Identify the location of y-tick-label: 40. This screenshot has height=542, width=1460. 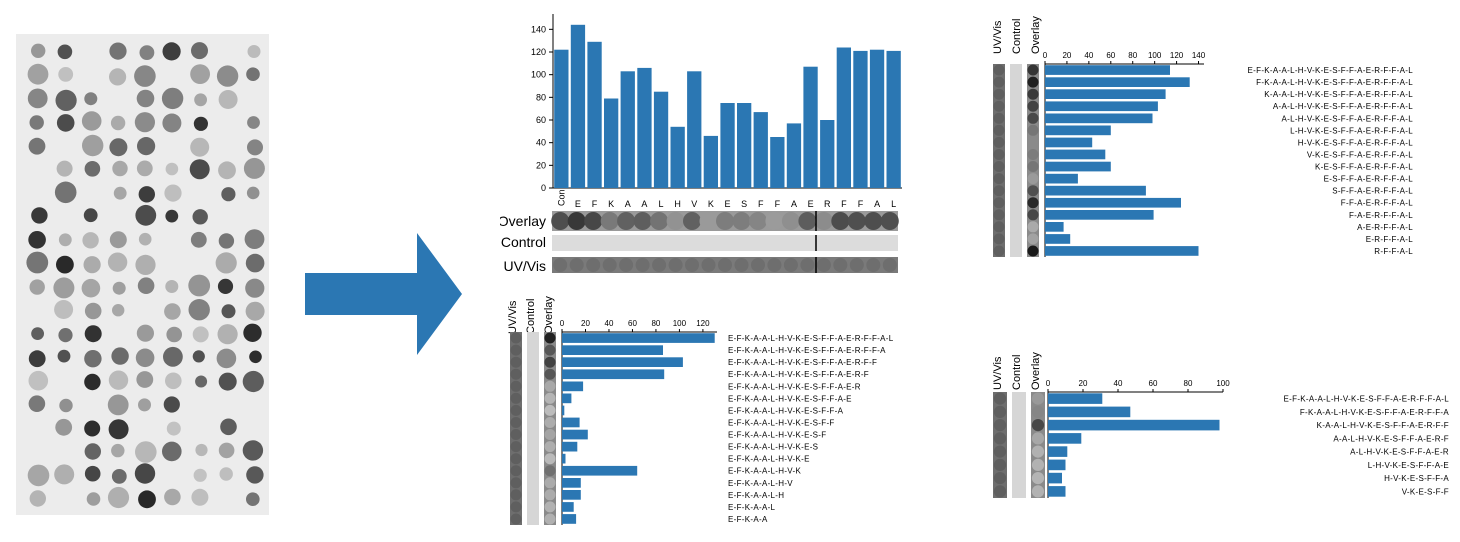
(541, 143).